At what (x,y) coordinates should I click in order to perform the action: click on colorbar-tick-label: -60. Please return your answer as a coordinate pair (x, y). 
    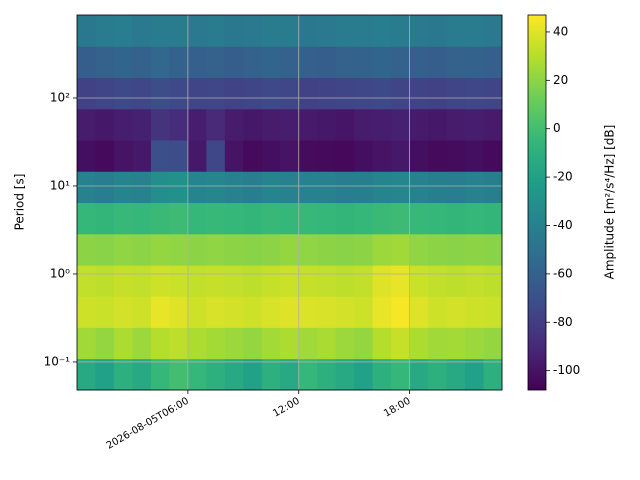
    Looking at the image, I should click on (563, 273).